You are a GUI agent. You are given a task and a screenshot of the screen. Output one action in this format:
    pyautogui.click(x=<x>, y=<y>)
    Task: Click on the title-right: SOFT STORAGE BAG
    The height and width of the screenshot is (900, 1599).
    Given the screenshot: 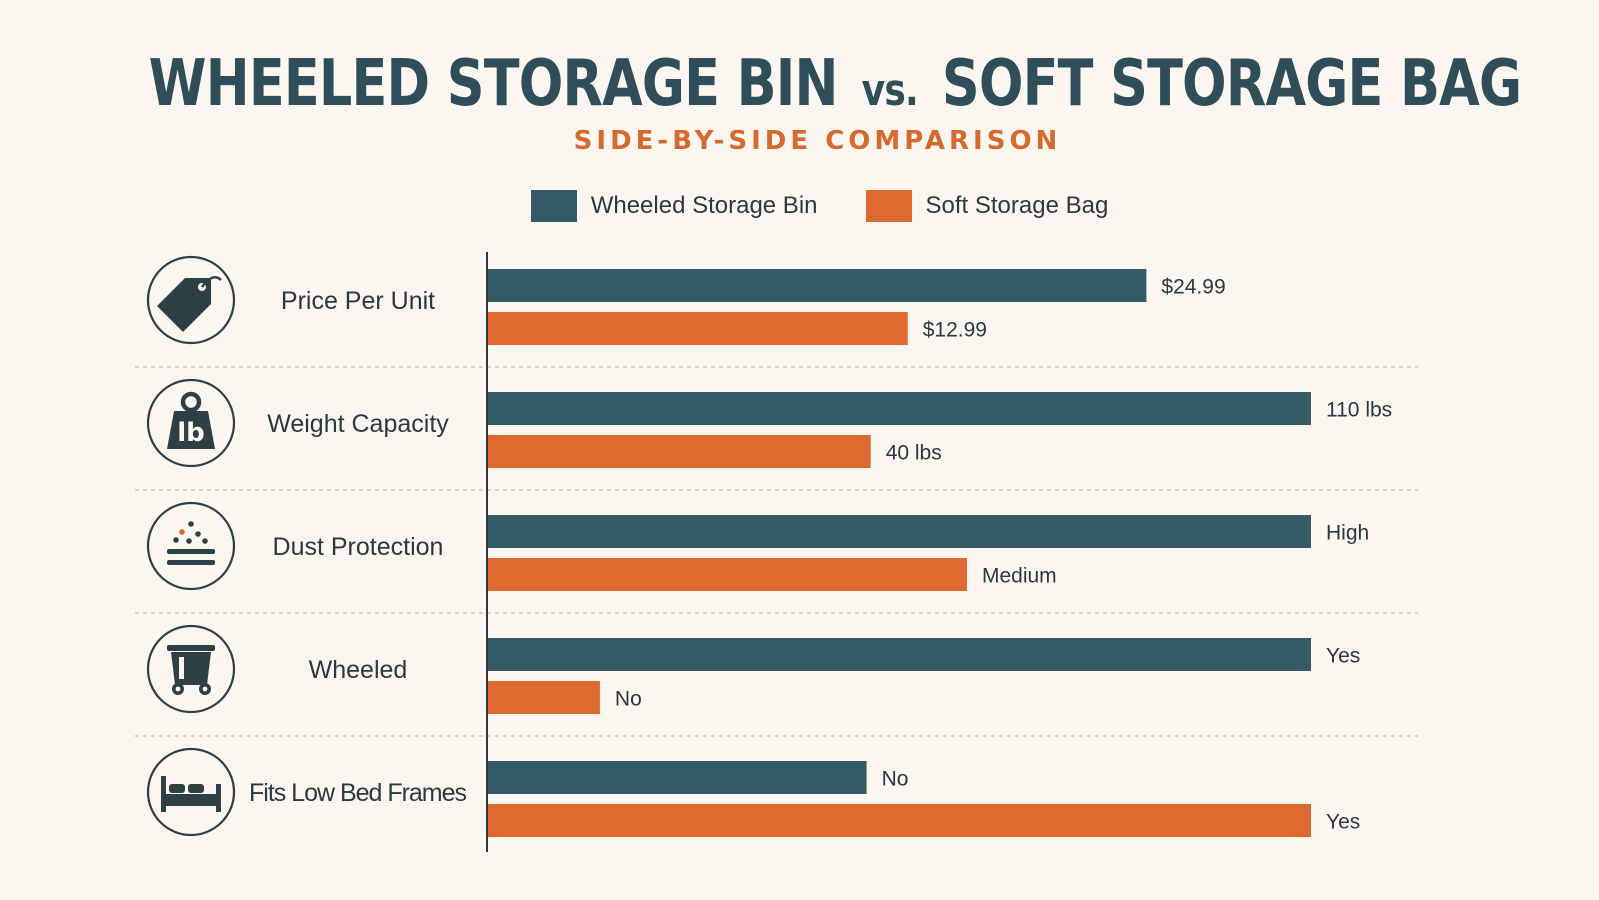 What is the action you would take?
    pyautogui.click(x=1231, y=84)
    